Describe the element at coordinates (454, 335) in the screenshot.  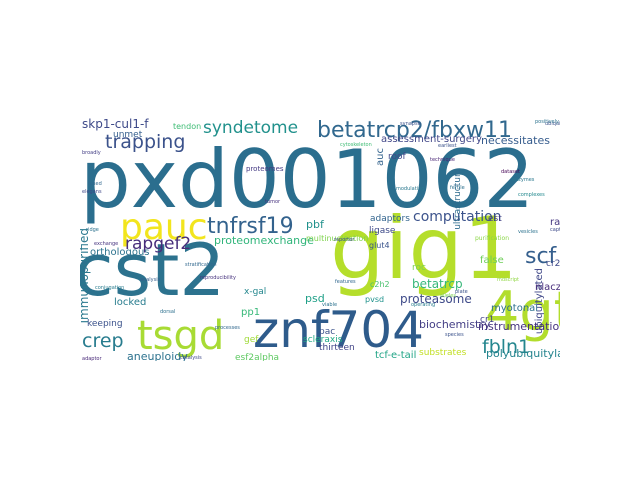
I see `cloud-word: species` at that location.